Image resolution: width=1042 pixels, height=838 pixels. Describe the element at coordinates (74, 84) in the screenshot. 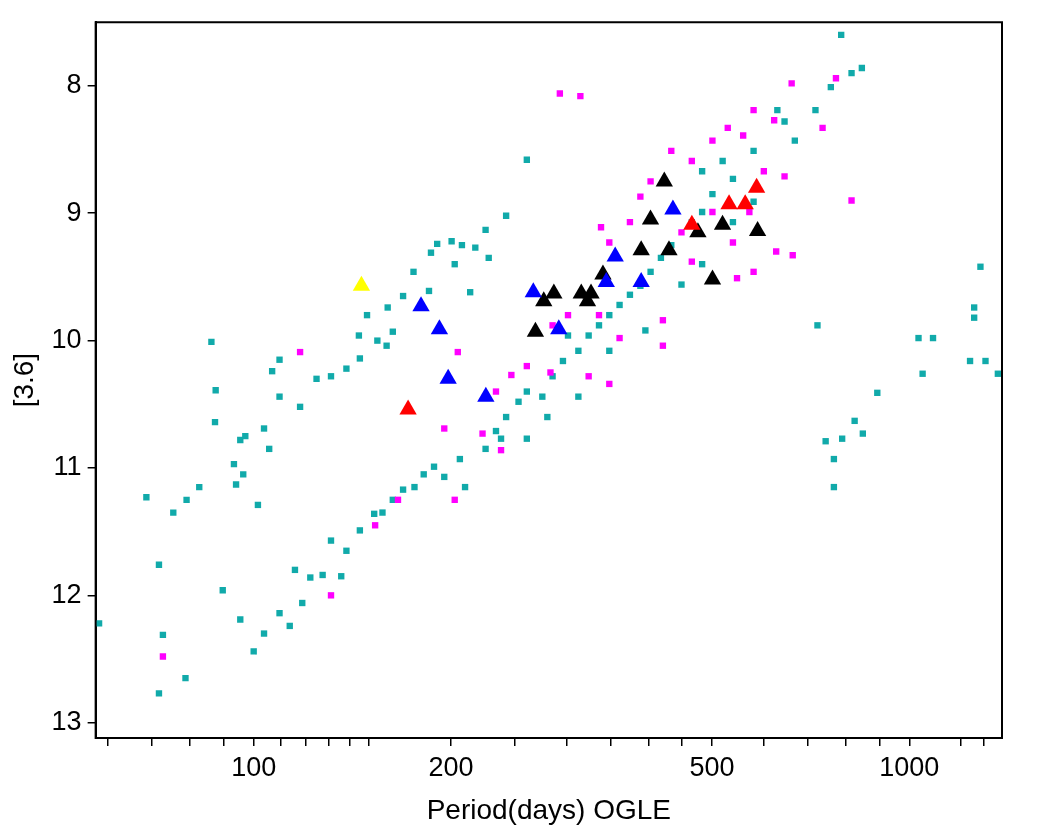

I see `y-tick-label: 8` at that location.